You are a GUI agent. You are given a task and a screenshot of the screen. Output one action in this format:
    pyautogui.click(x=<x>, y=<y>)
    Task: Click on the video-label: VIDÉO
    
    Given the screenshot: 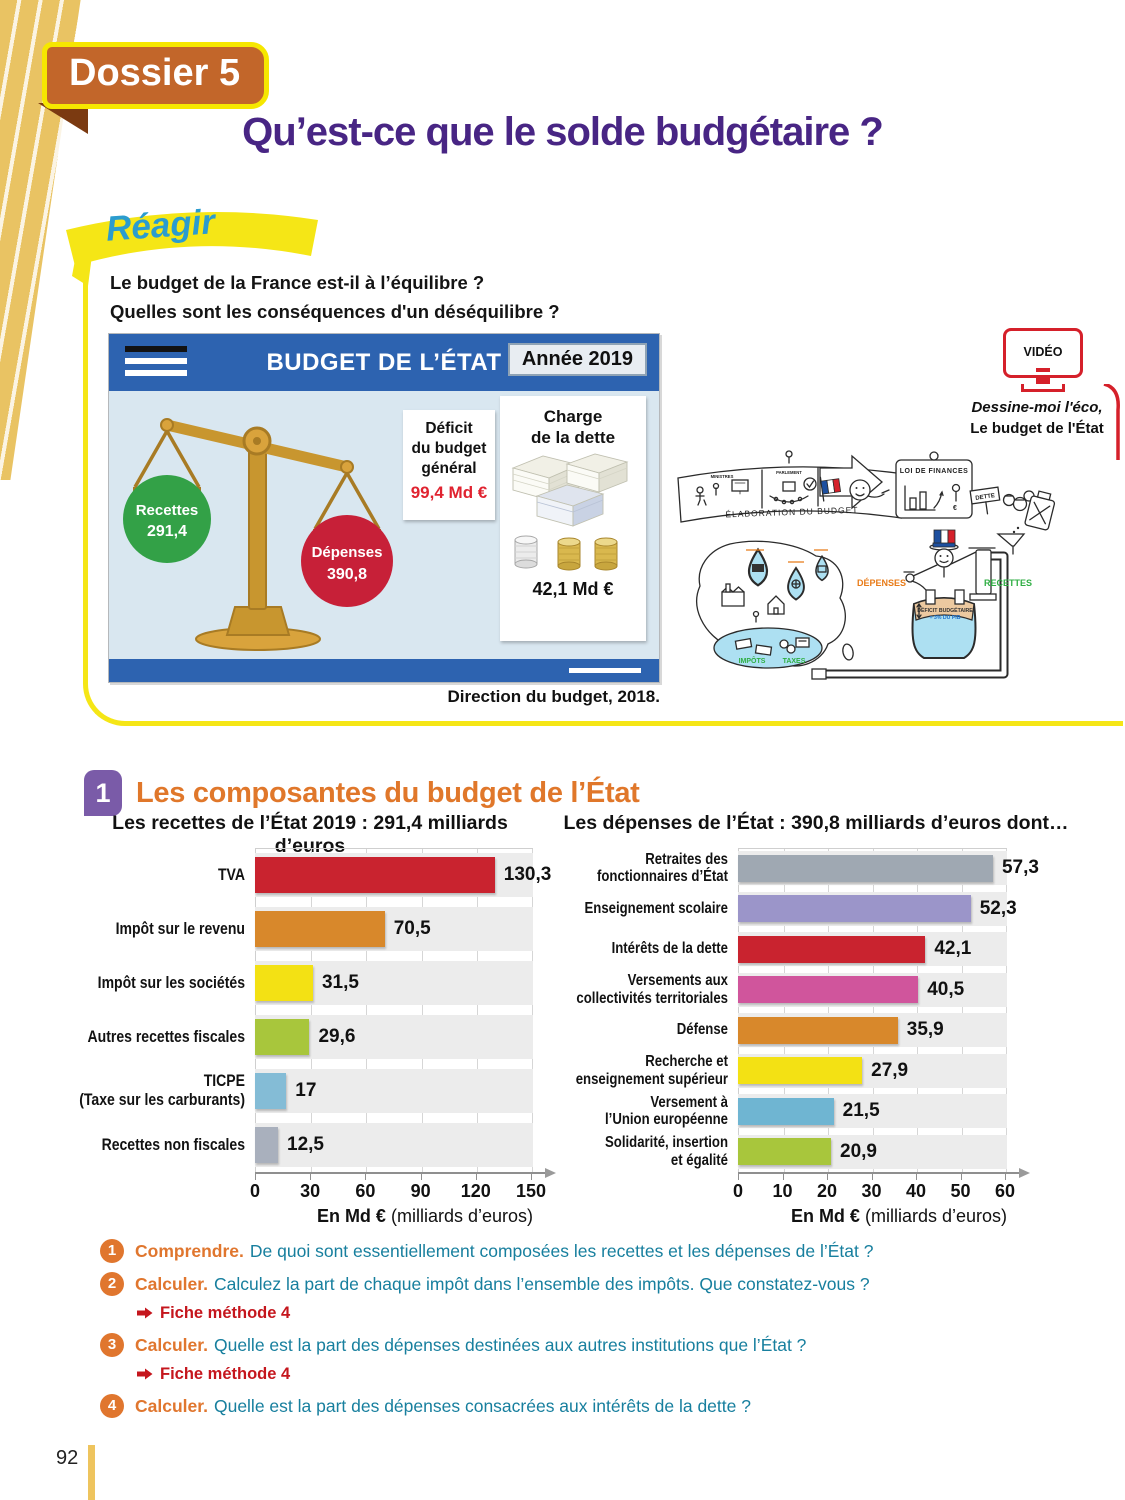 What is the action you would take?
    pyautogui.click(x=1043, y=352)
    